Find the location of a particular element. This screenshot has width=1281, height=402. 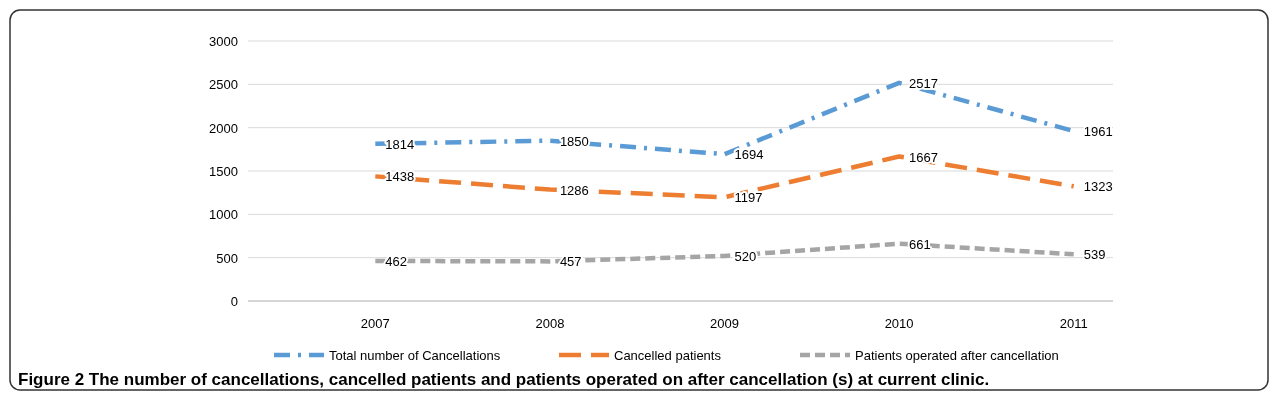

legend-label: Cancelled patients is located at coordinates (668, 355).